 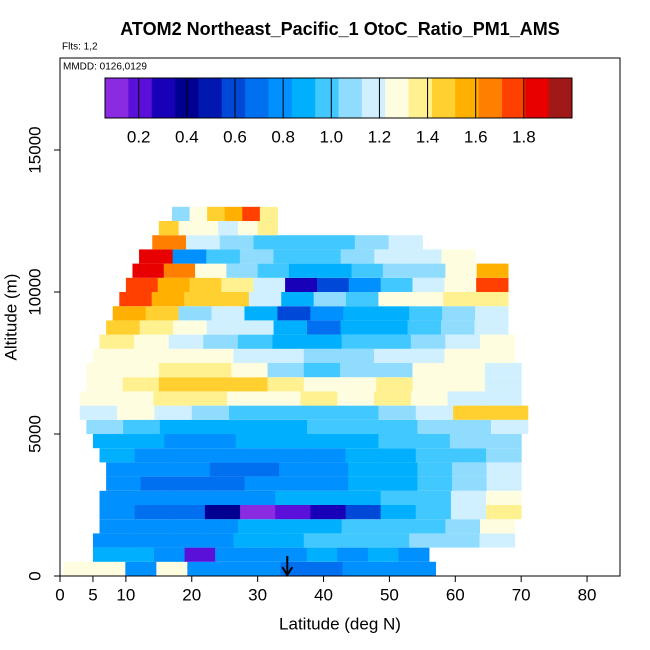 What do you see at coordinates (389, 594) in the screenshot?
I see `x-tick-label: 50` at bounding box center [389, 594].